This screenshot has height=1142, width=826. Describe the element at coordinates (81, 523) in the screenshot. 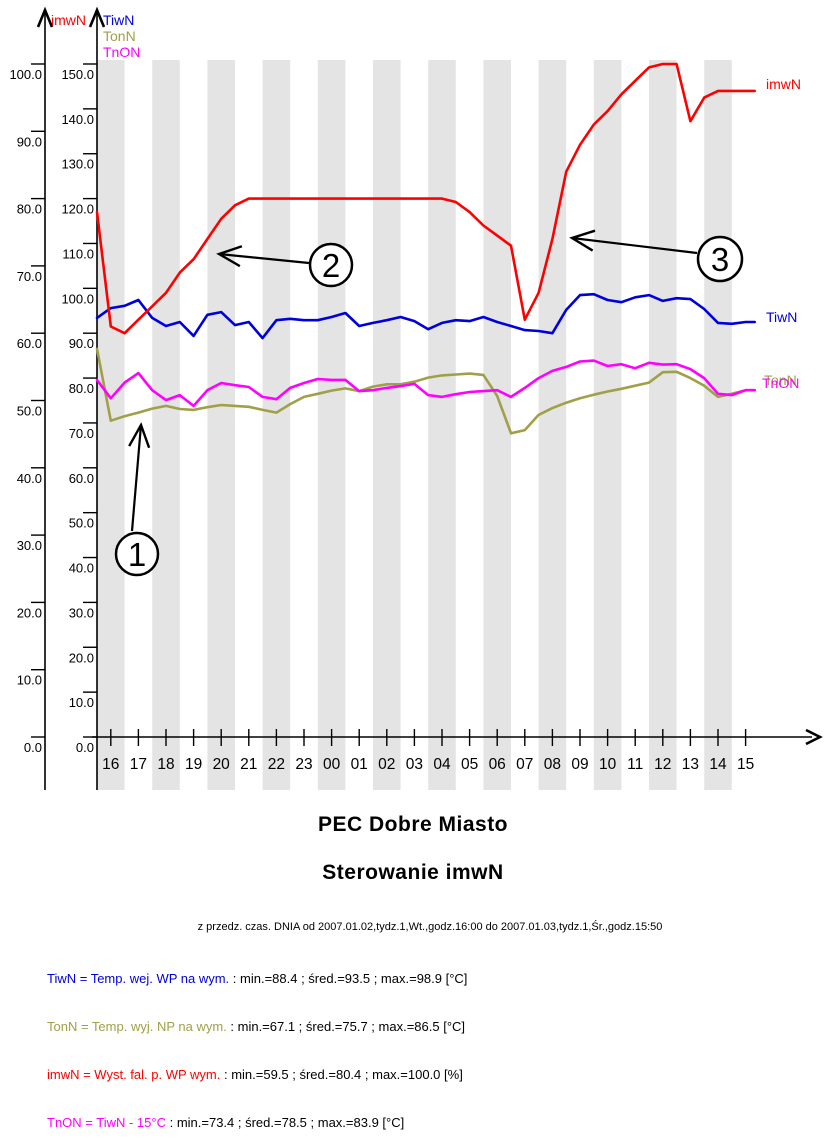

I see `axis2-tick-label: 50.0` at that location.